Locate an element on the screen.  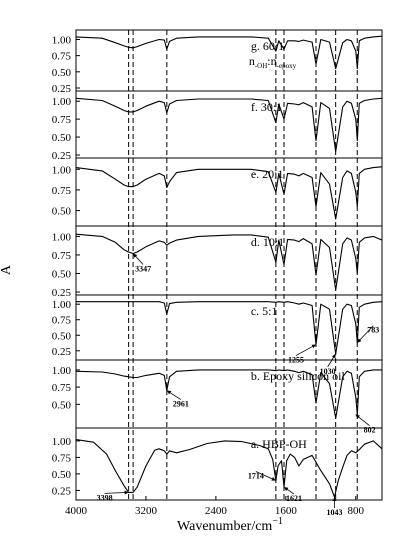
panel-label: d. 10:1 is located at coordinates (267, 242).